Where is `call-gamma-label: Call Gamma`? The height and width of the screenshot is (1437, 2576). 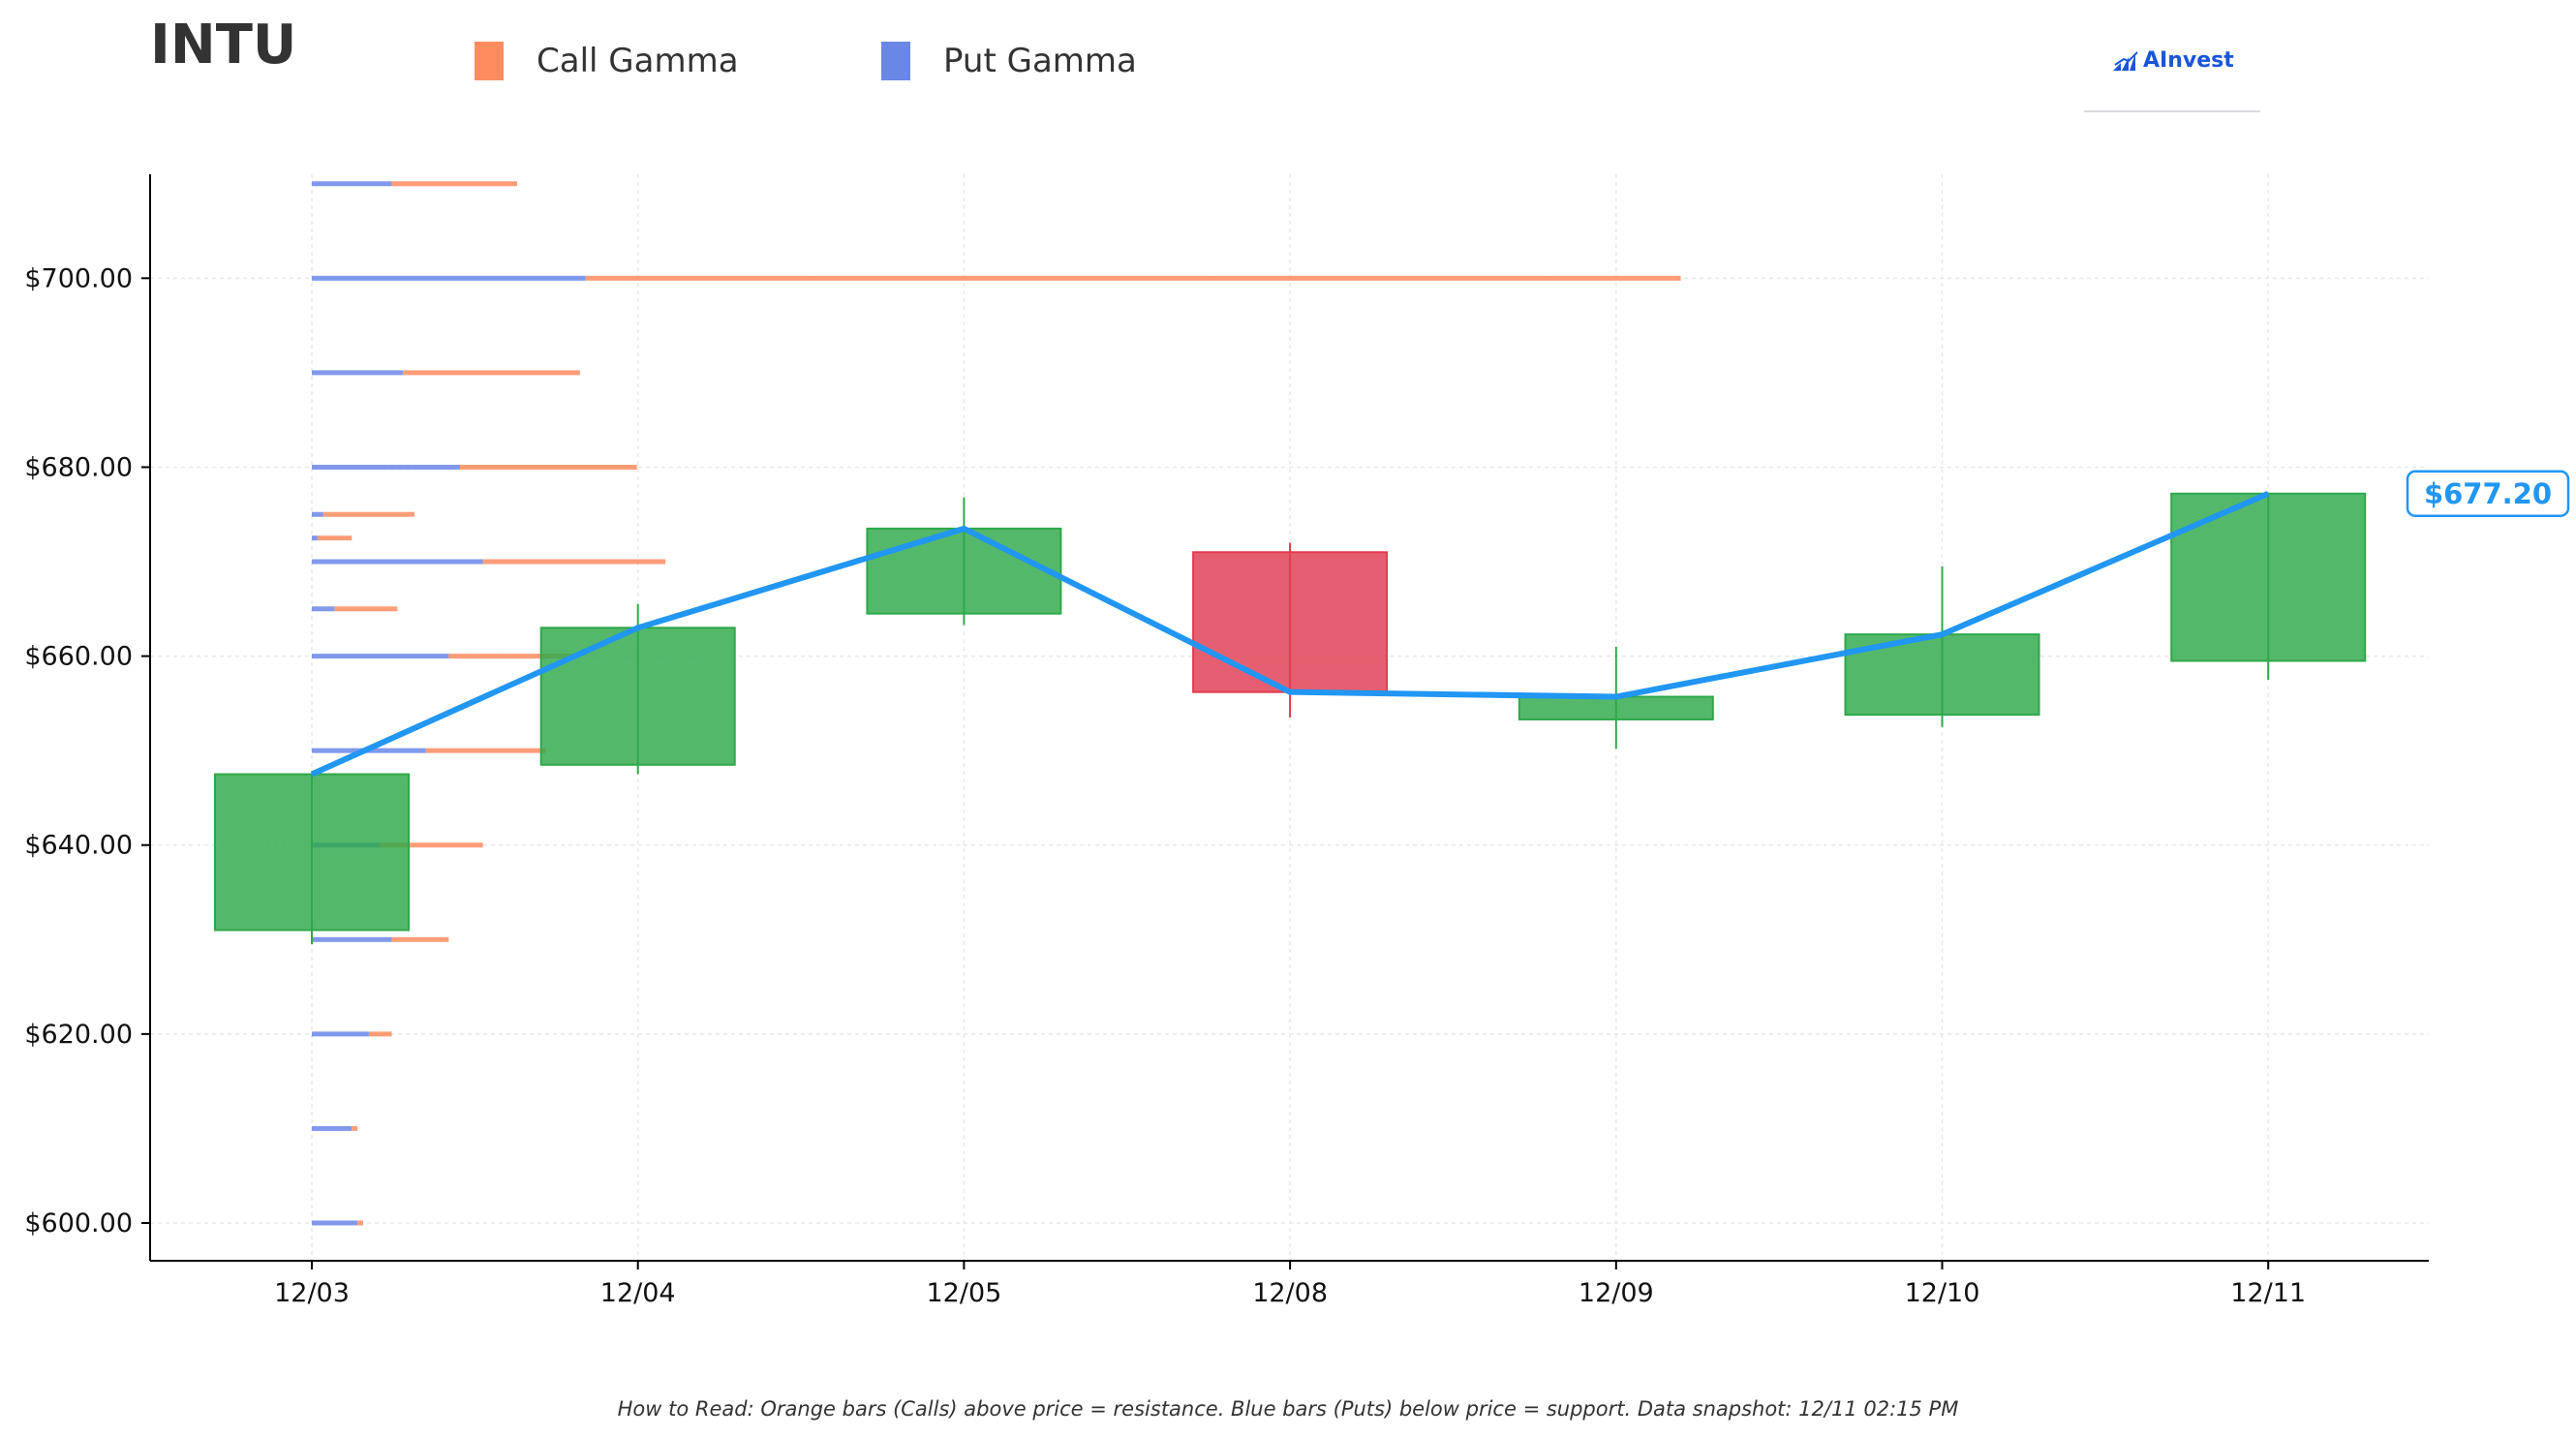 call-gamma-label: Call Gamma is located at coordinates (638, 61).